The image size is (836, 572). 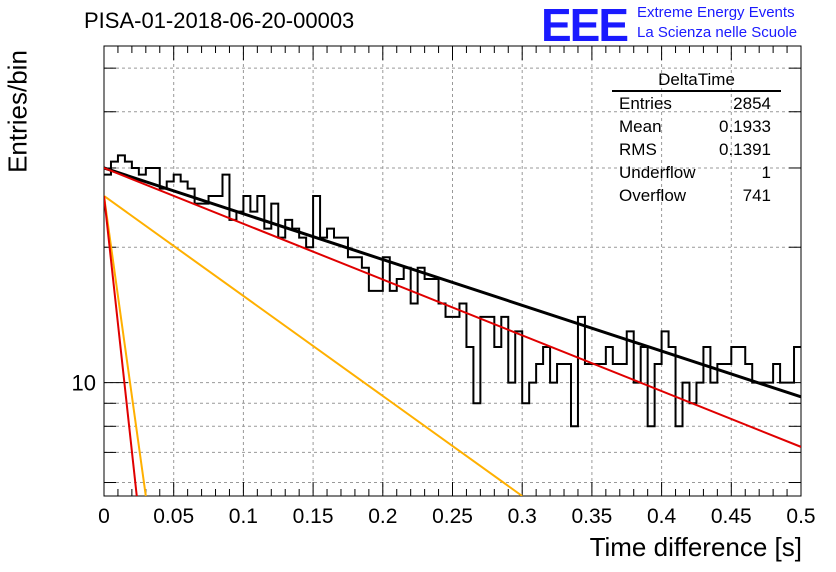 What do you see at coordinates (173, 516) in the screenshot?
I see `x-tick-label: 0.05` at bounding box center [173, 516].